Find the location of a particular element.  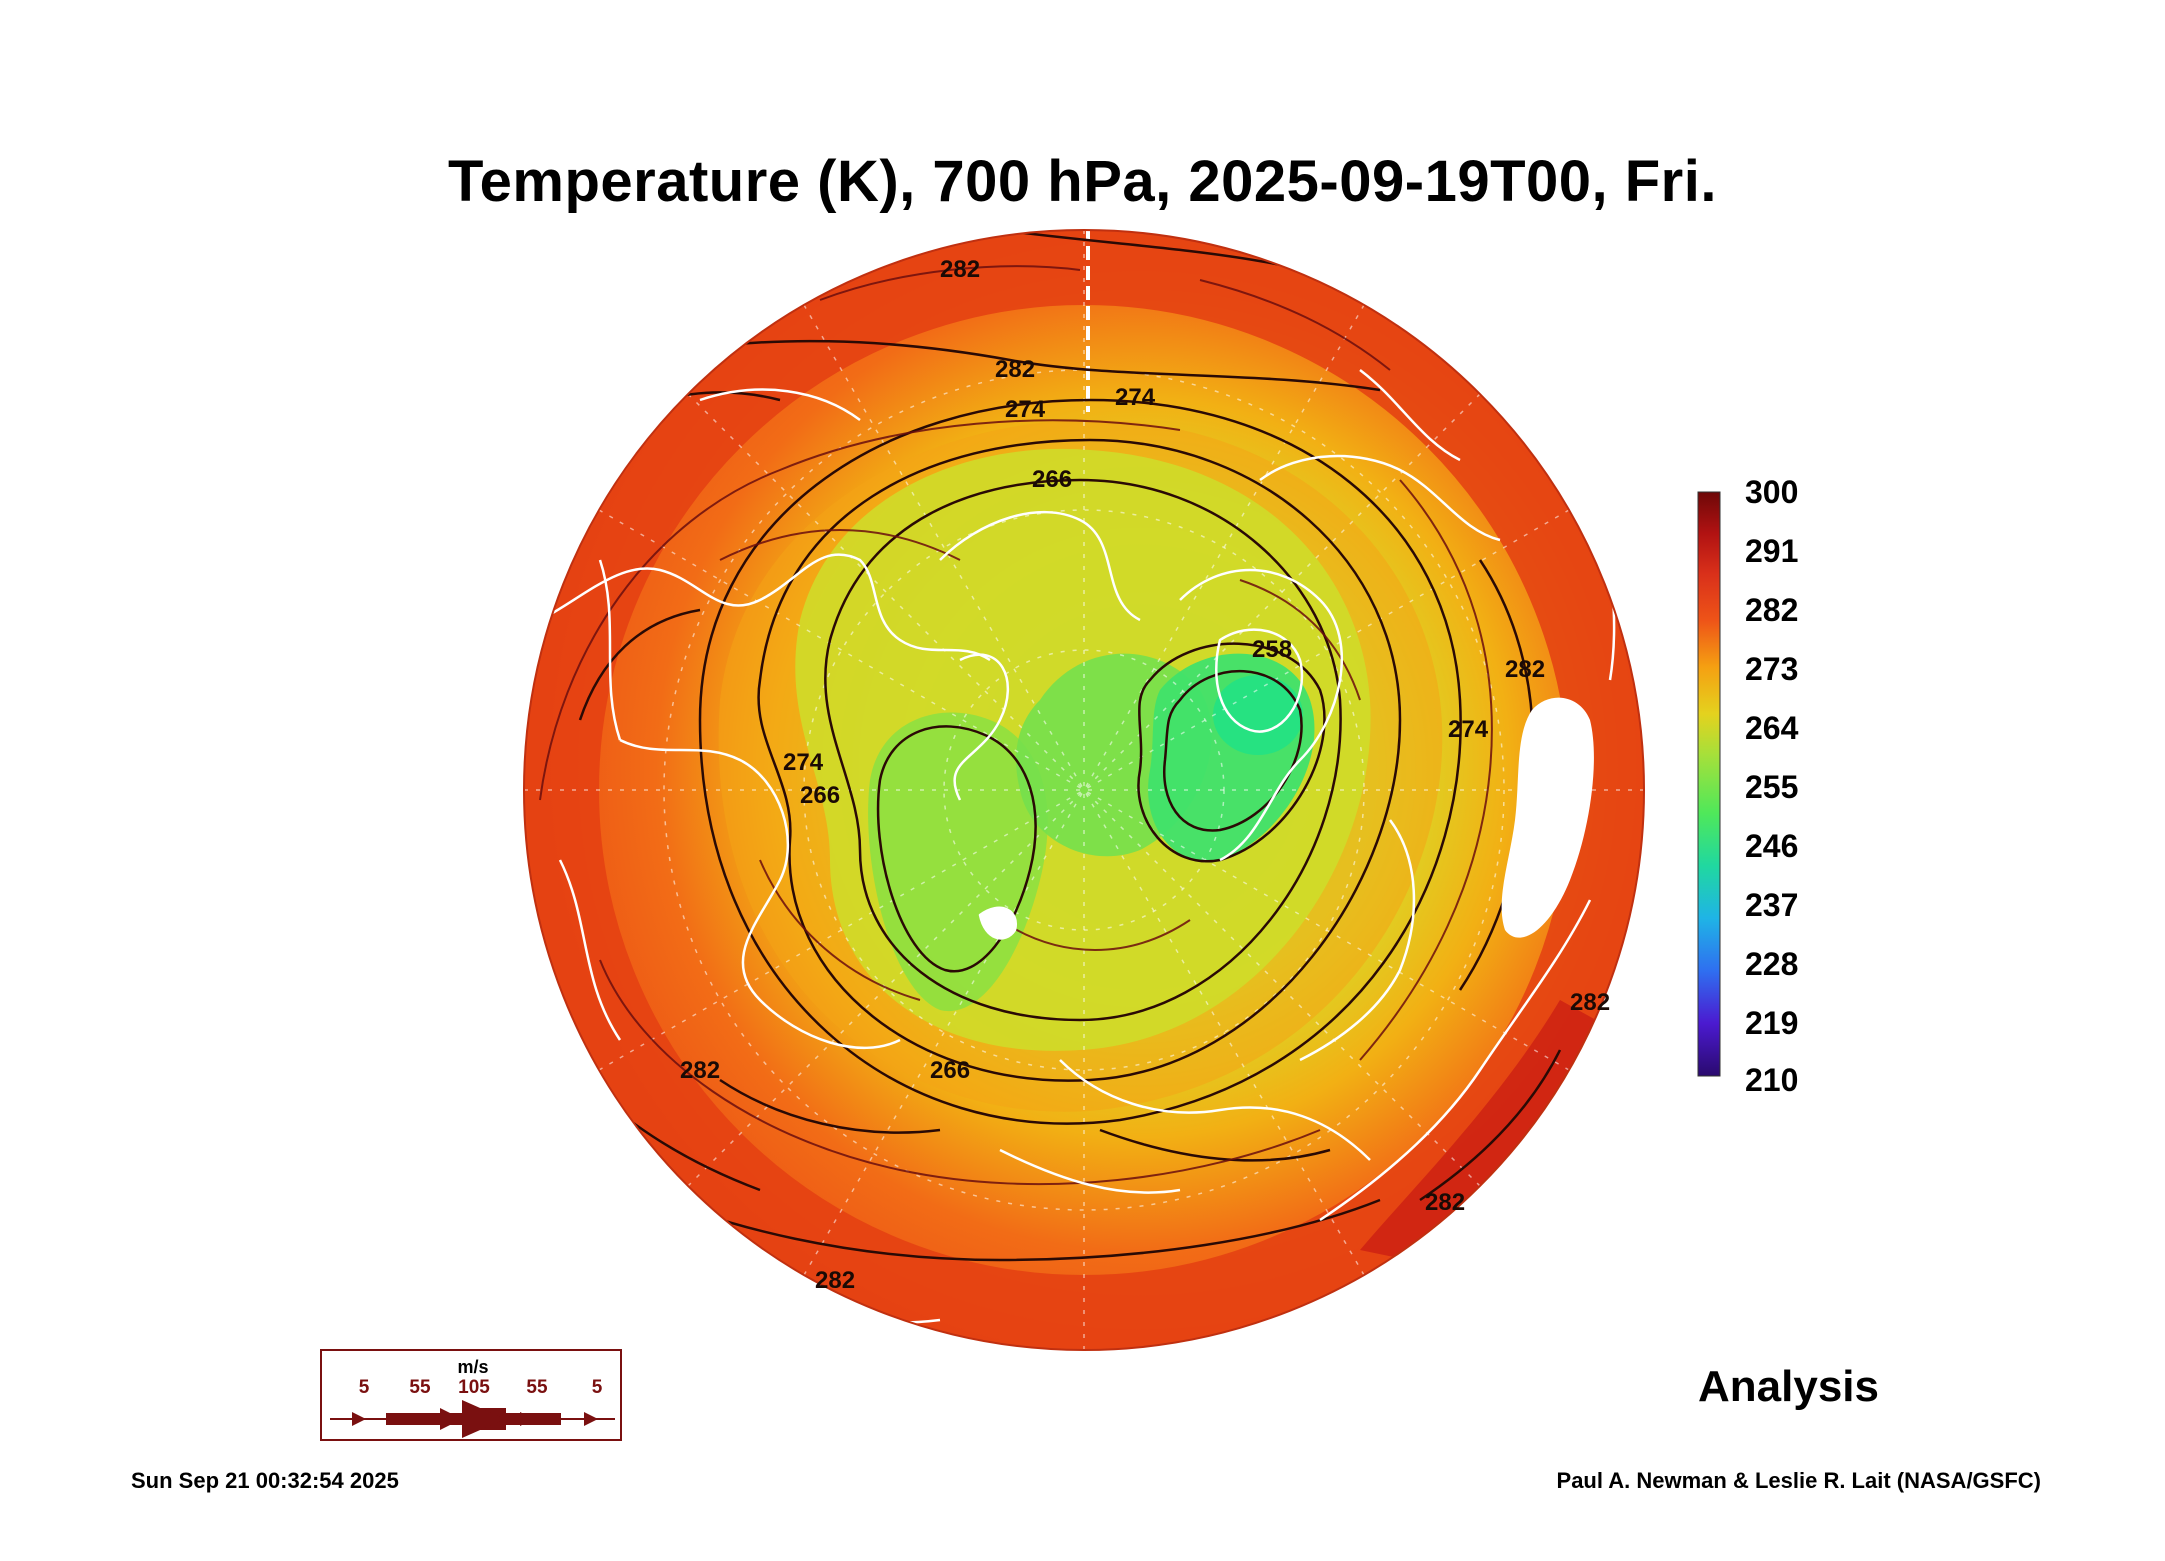

wind-legend-value: 105 is located at coordinates (474, 1387).